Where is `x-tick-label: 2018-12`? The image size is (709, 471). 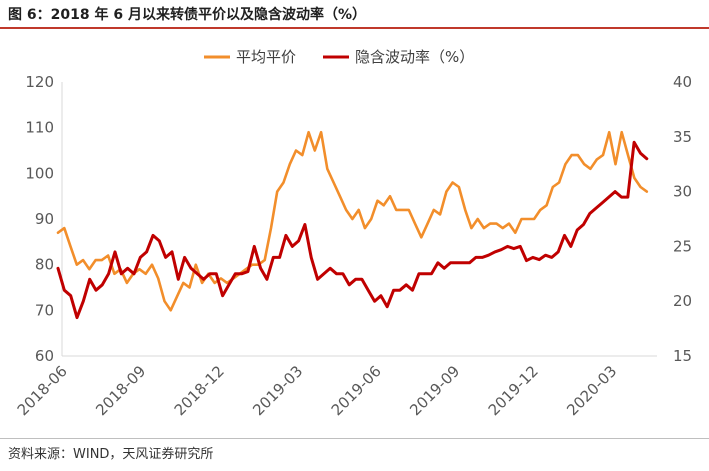
x-tick-label: 2018-12 is located at coordinates (199, 390).